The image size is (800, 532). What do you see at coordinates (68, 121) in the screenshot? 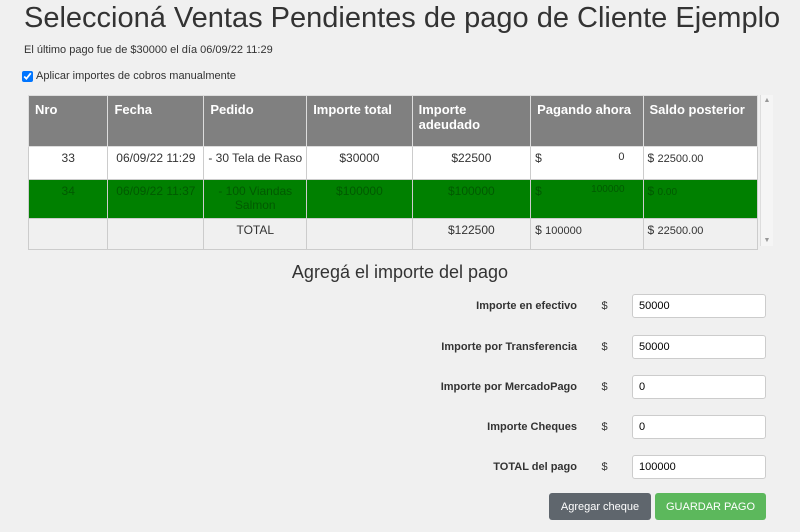
I see `header-nro: Nro` at bounding box center [68, 121].